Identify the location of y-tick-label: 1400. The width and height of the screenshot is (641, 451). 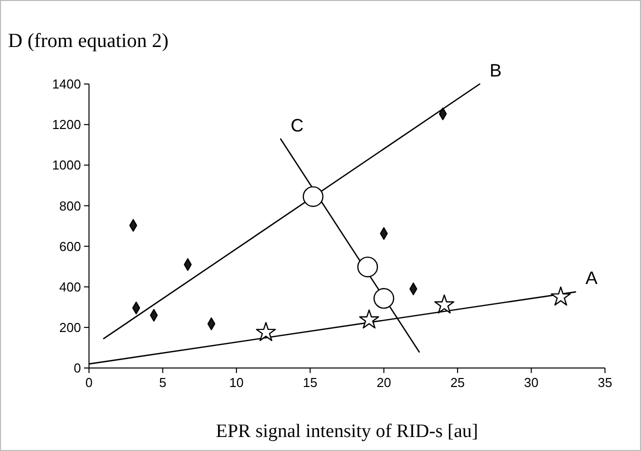
(66, 84).